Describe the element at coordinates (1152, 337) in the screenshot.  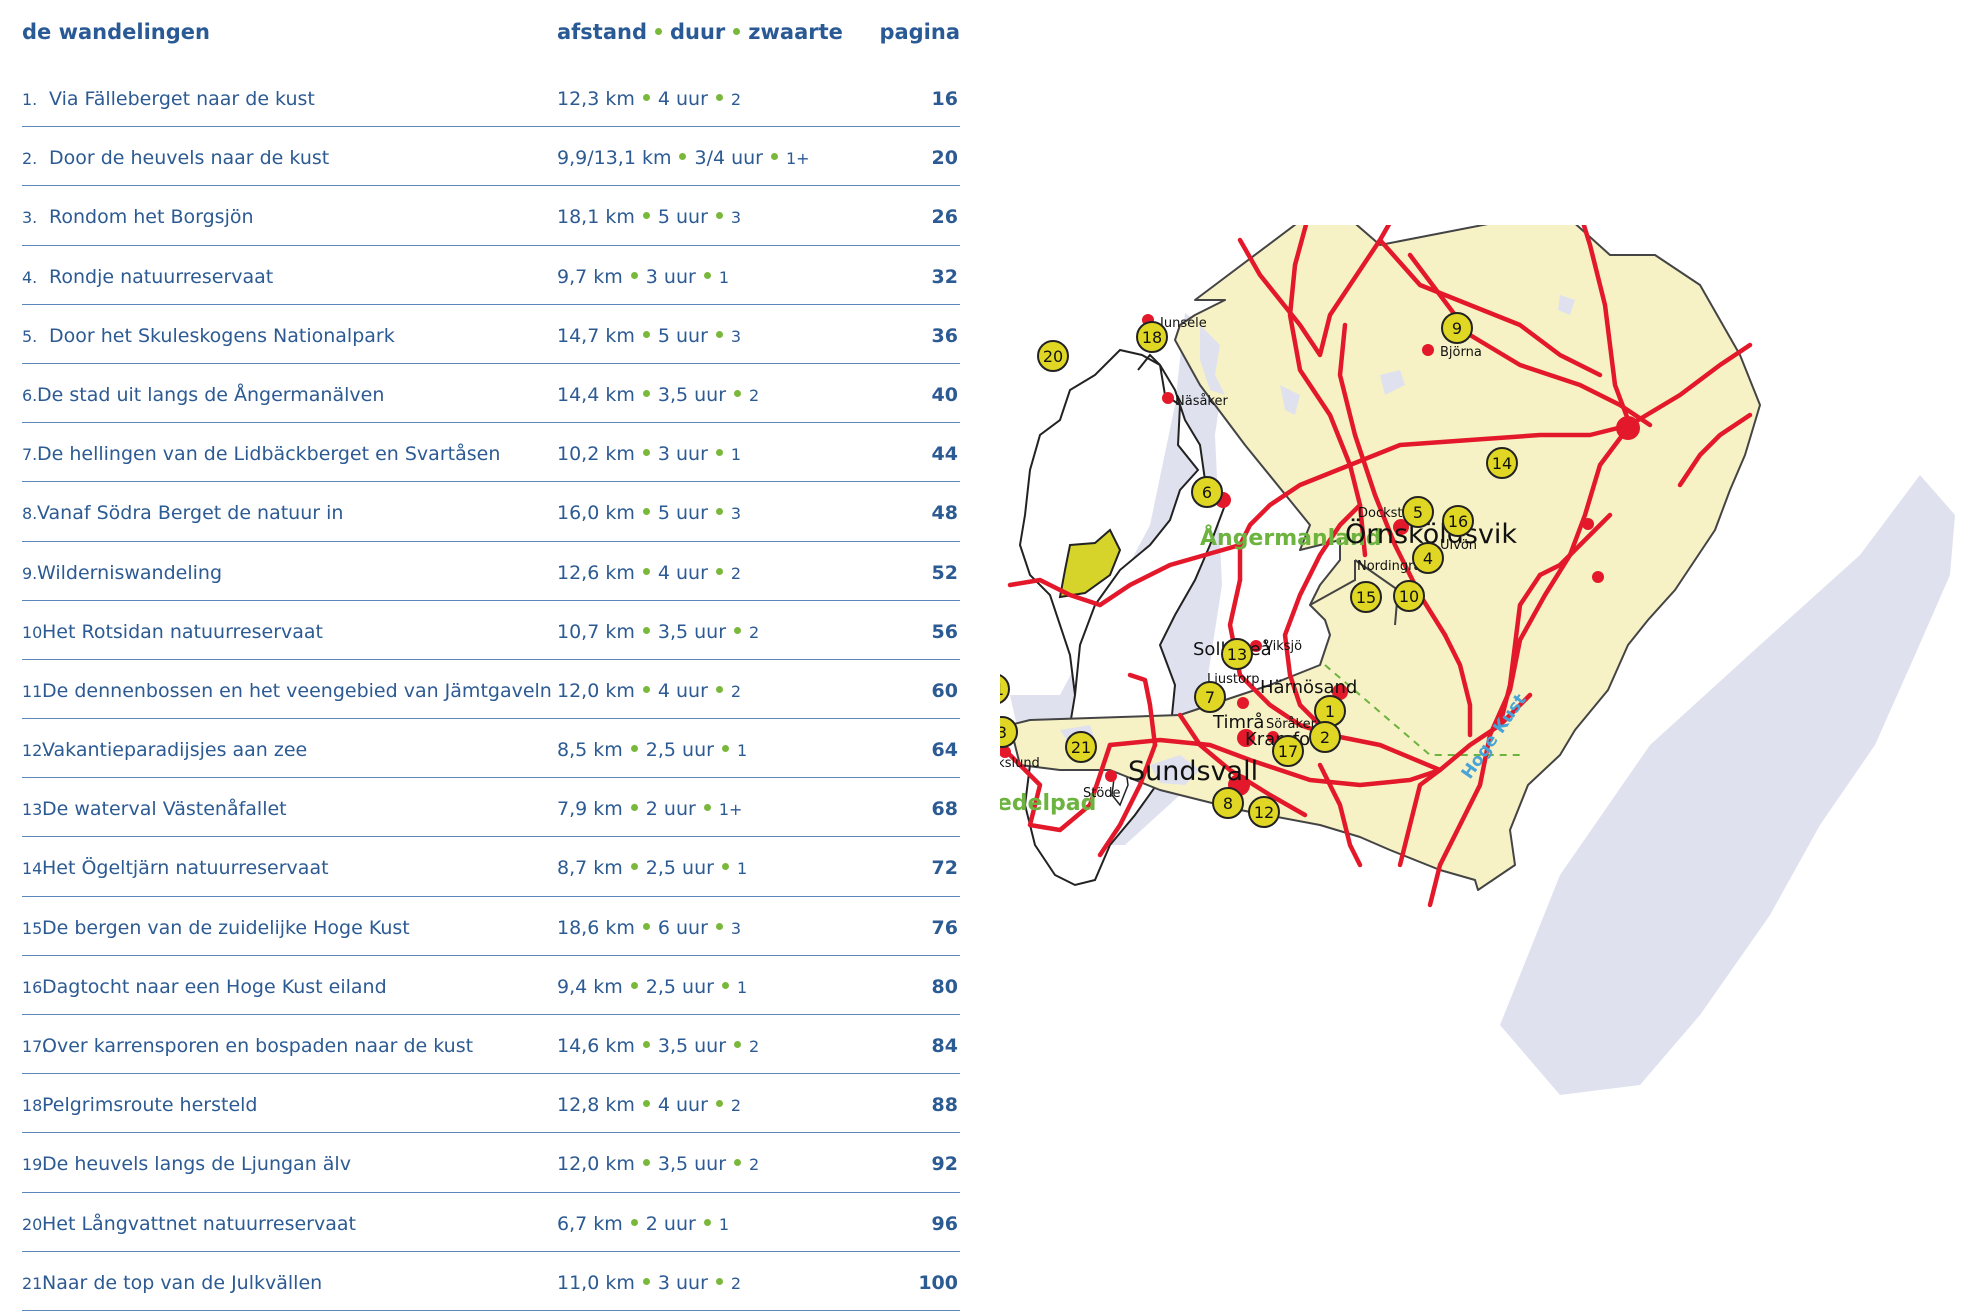
I see `walk-marker: 18` at that location.